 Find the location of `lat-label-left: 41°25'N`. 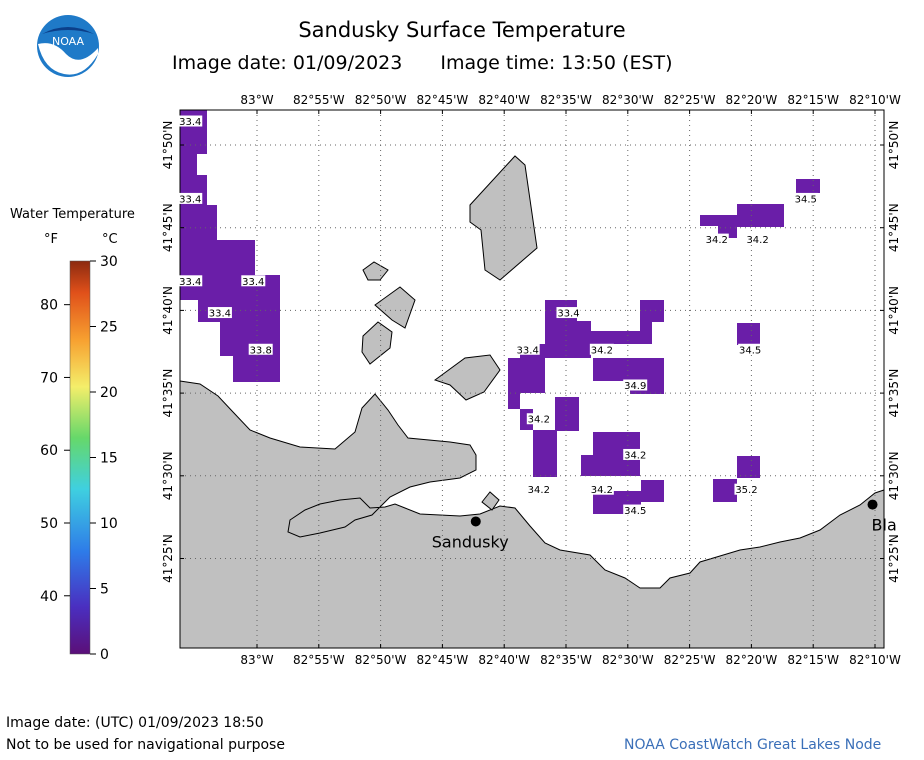

lat-label-left: 41°25'N is located at coordinates (168, 558).